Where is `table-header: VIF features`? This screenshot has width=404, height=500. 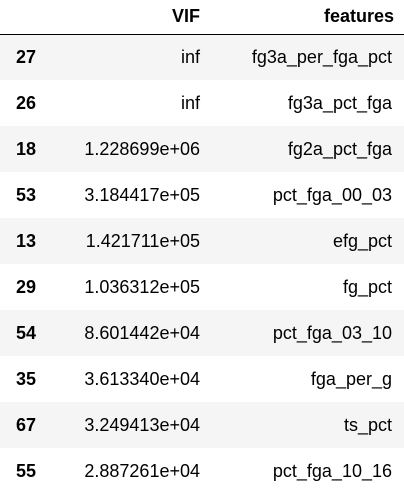 table-header: VIF features is located at coordinates (202, 17).